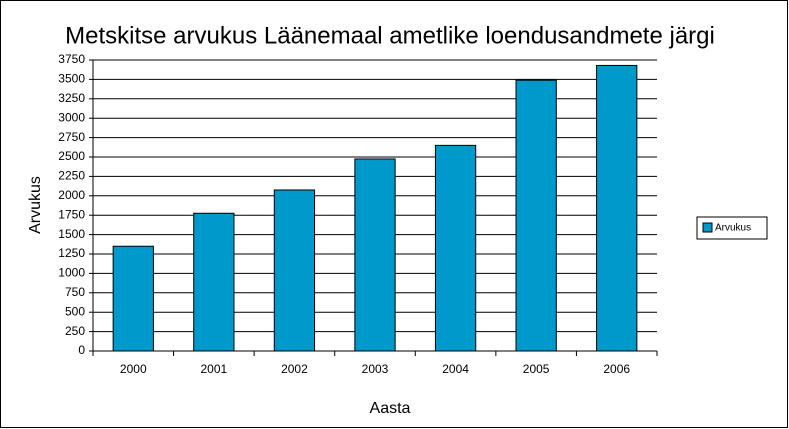 The height and width of the screenshot is (429, 789). What do you see at coordinates (133, 369) in the screenshot?
I see `x-tick-label: 2000` at bounding box center [133, 369].